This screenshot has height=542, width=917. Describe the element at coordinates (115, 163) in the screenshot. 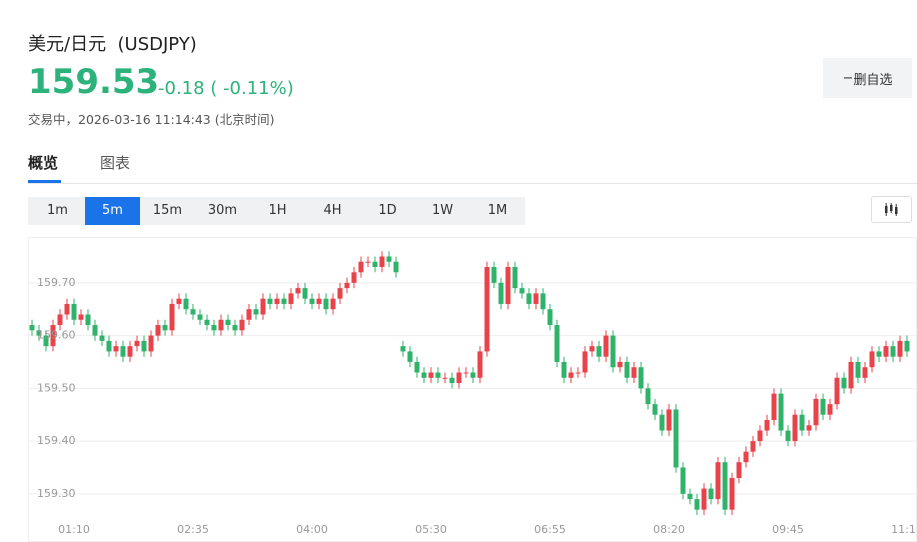

I see `tab: 图表` at that location.